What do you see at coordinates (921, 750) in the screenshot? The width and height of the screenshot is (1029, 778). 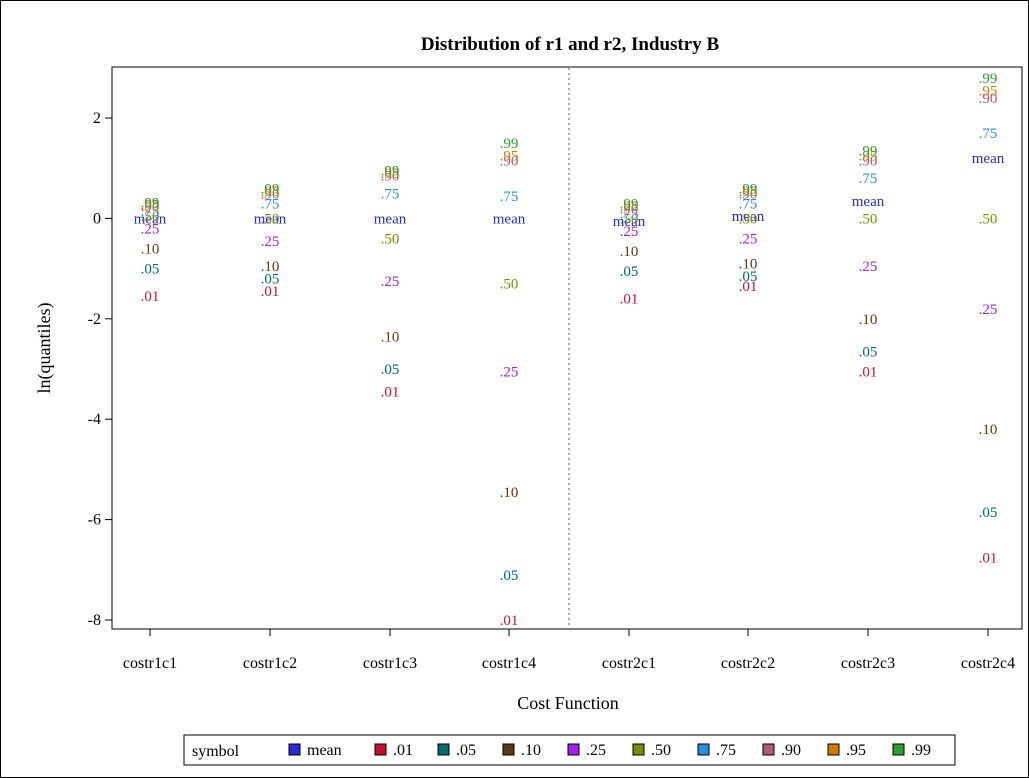 I see `legend-entry-label: .99` at bounding box center [921, 750].